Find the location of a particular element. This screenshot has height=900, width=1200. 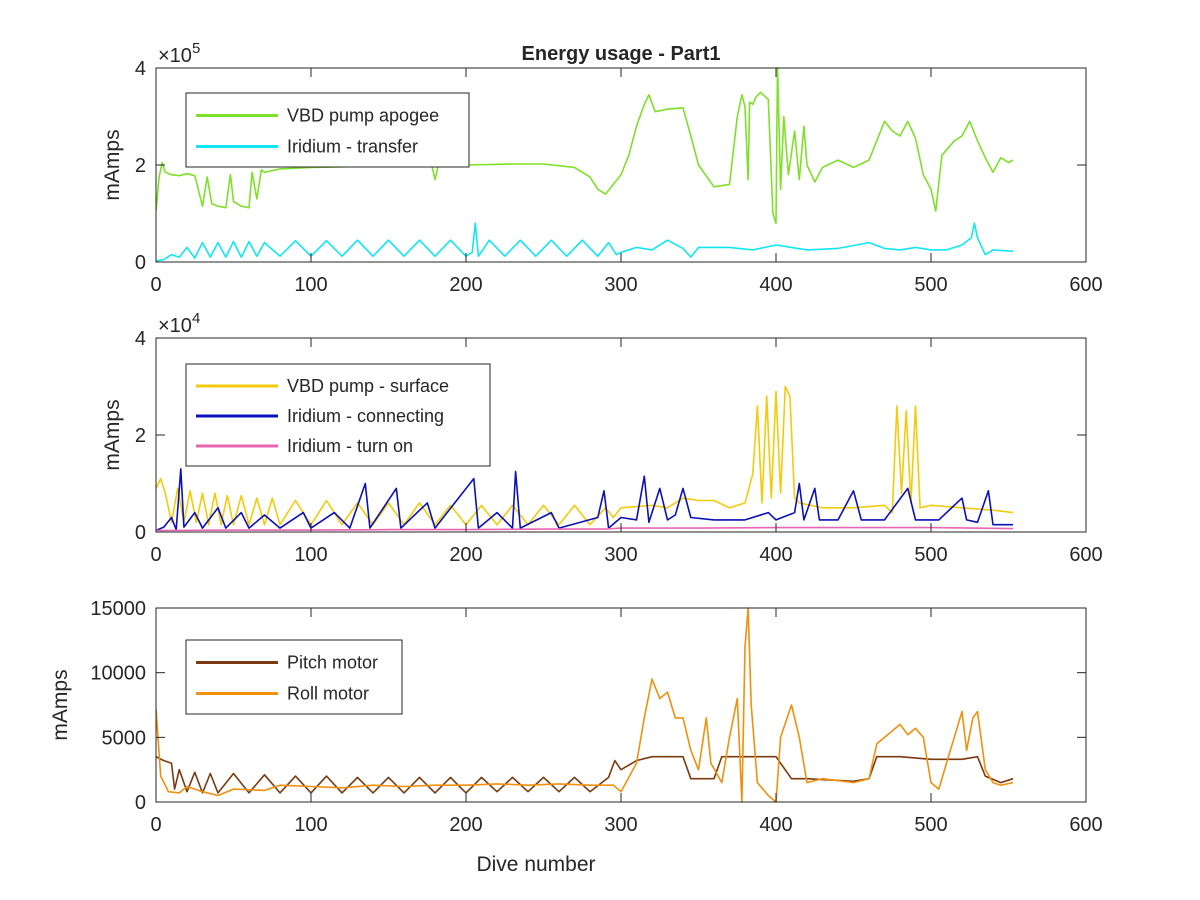

legend-entry-label: VBD pump - surface is located at coordinates (368, 386).